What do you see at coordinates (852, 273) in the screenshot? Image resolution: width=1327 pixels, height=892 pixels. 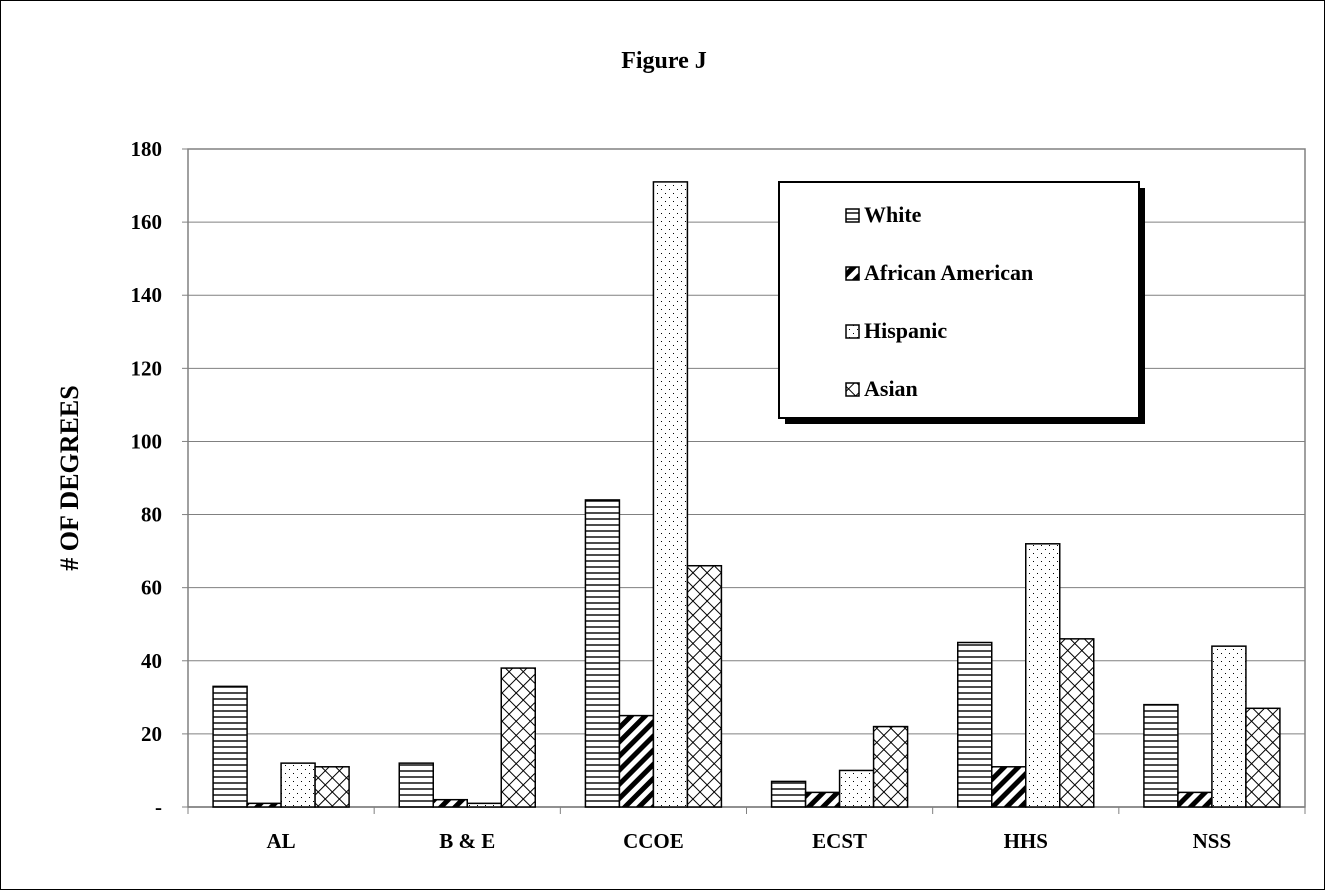 I see `legend-swatch-african-american` at bounding box center [852, 273].